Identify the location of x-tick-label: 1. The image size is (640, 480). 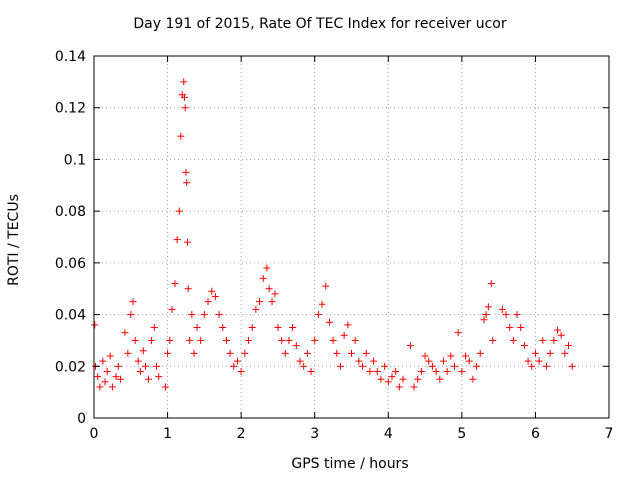
(167, 434).